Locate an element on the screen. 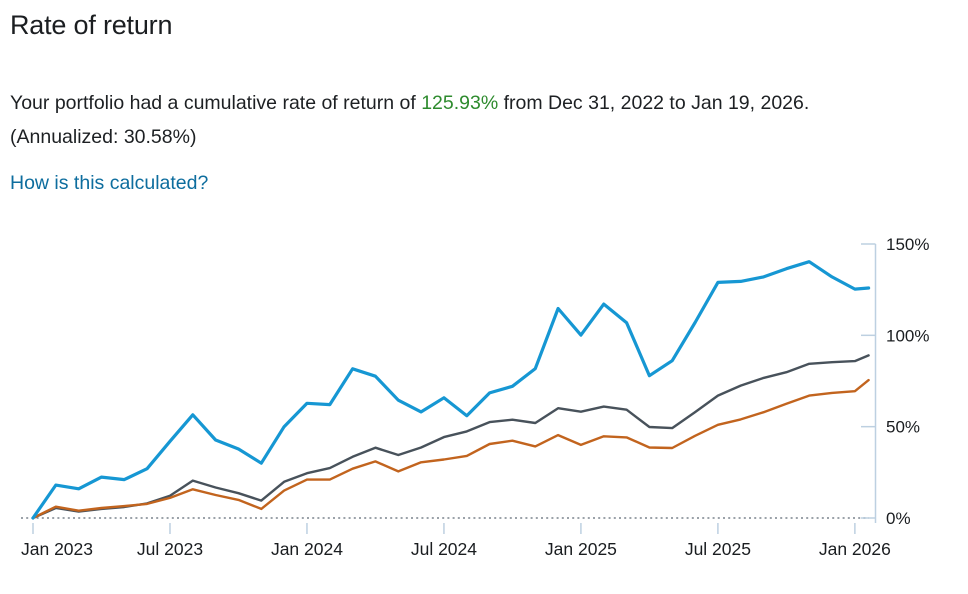 This screenshot has width=968, height=594. x-axis-label: Jul 2024 is located at coordinates (444, 549).